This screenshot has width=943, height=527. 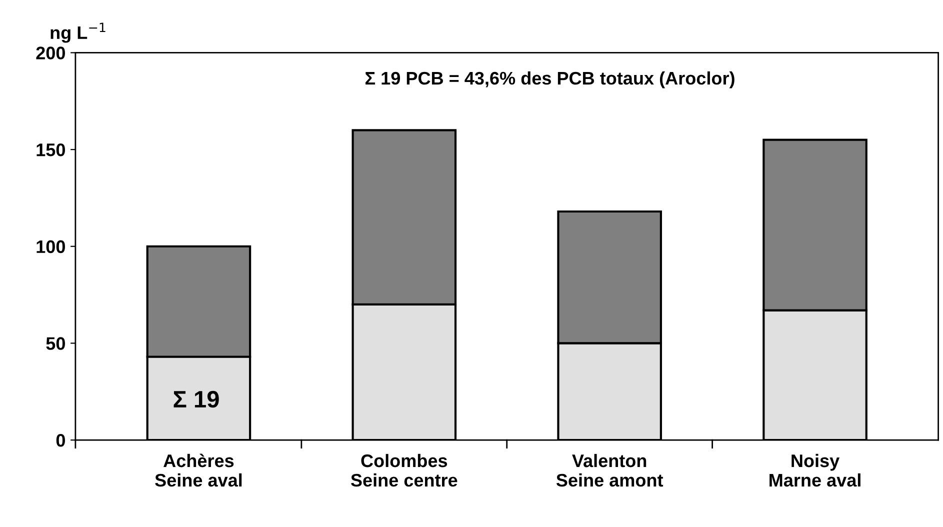 What do you see at coordinates (50, 53) in the screenshot?
I see `y-tick-label: 200` at bounding box center [50, 53].